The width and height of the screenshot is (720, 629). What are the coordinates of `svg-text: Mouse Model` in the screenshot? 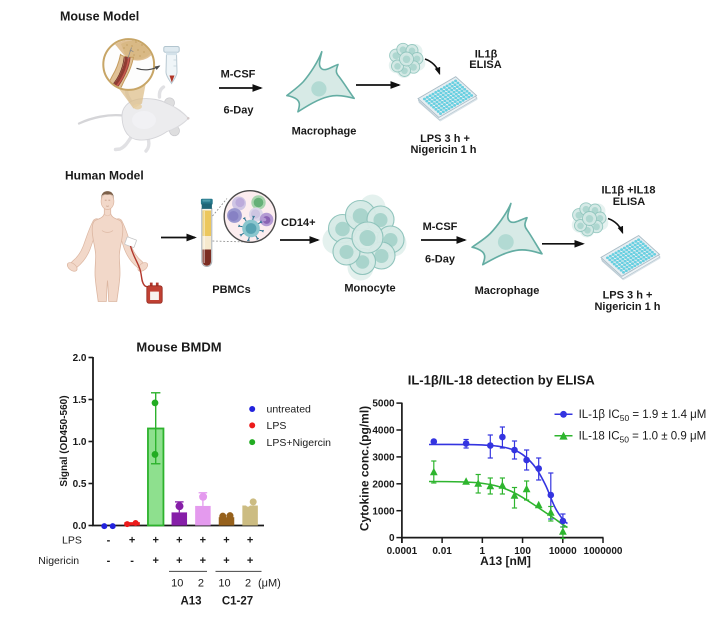 It's located at (99, 17).